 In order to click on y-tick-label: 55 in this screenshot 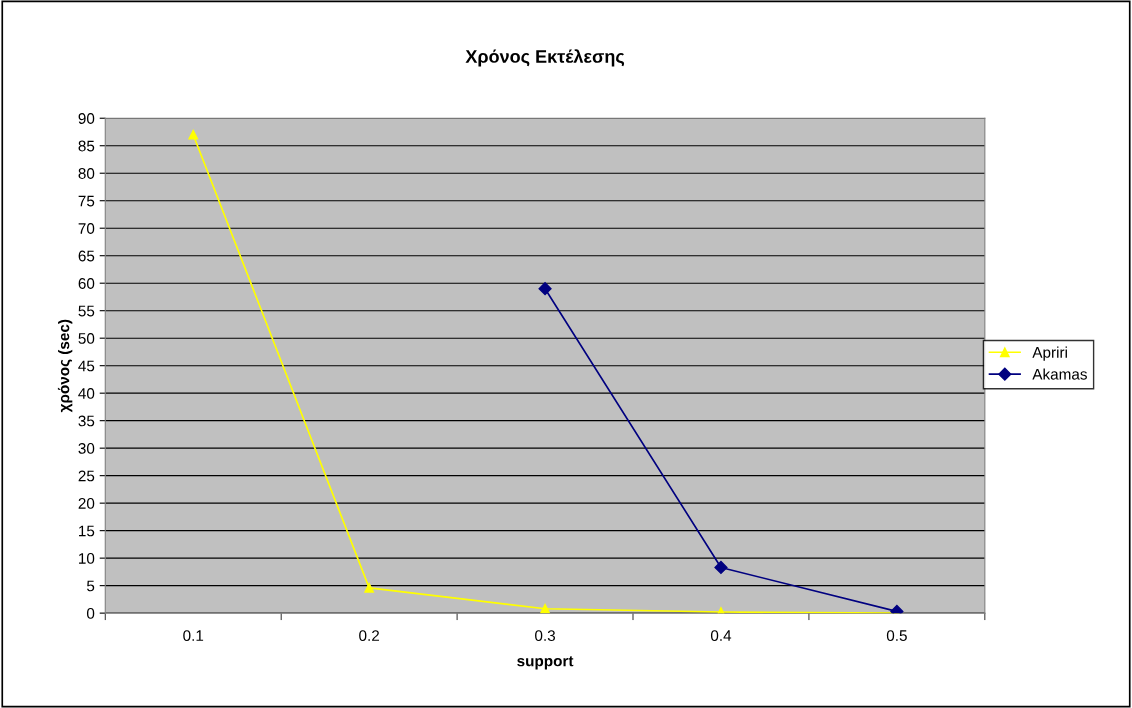, I will do `click(86, 311)`.